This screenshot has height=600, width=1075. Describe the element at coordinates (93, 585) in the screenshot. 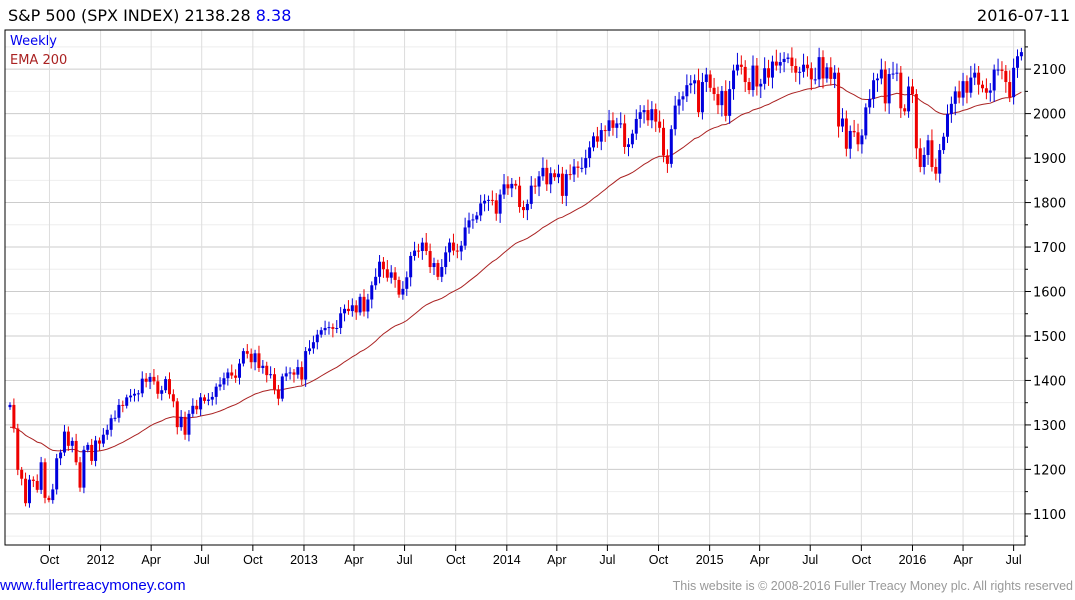

I see `site-link: www.fullertreacymoney.com` at that location.